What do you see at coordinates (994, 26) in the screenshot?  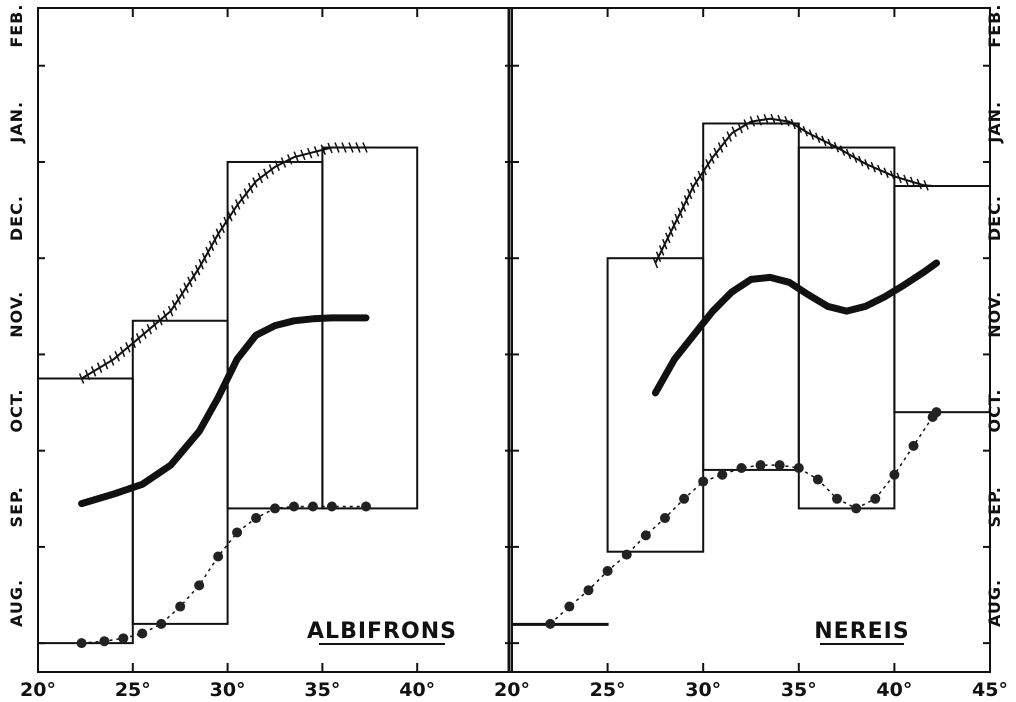 I see `panel-1-y-label-feb: FEB.` at bounding box center [994, 26].